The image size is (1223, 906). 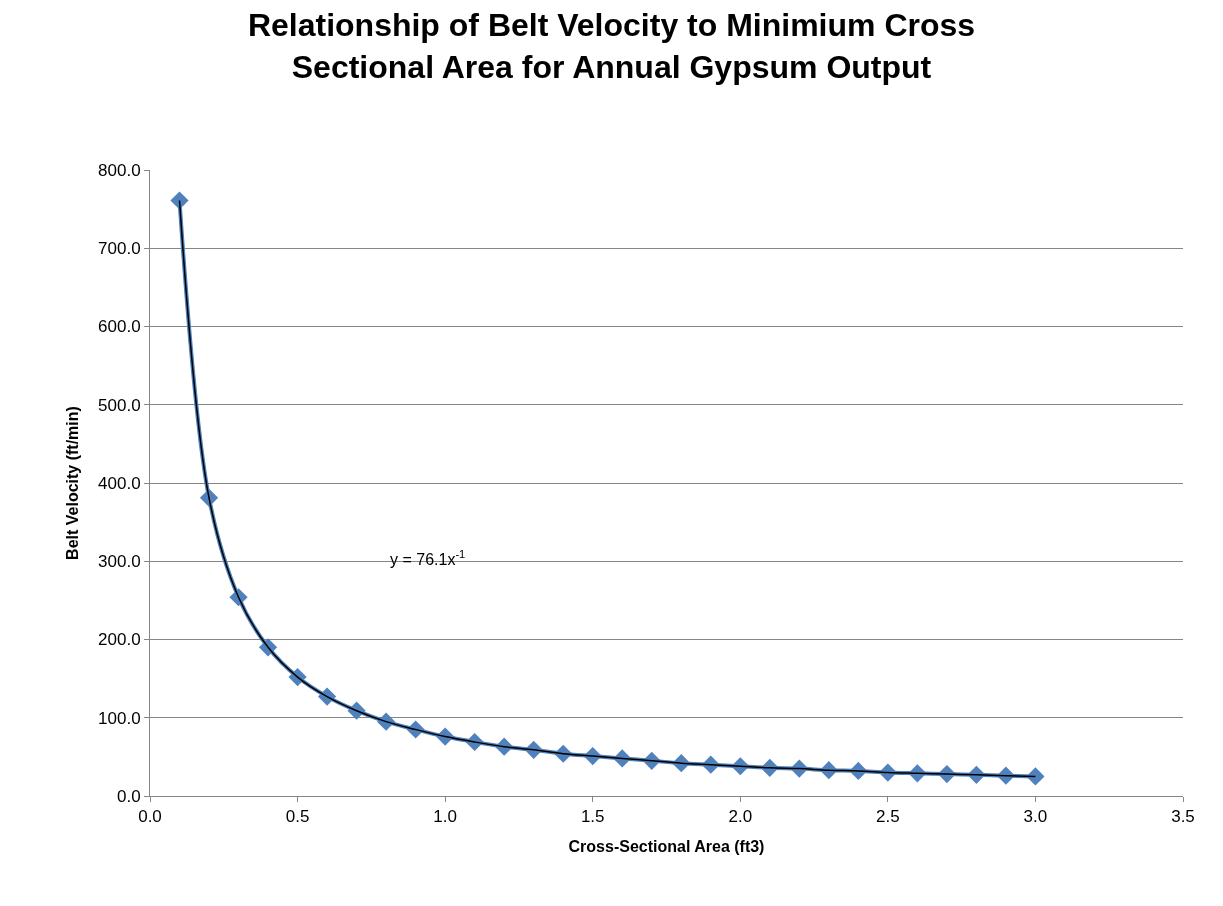 I want to click on y-tick-label: 200.0, so click(x=119, y=640).